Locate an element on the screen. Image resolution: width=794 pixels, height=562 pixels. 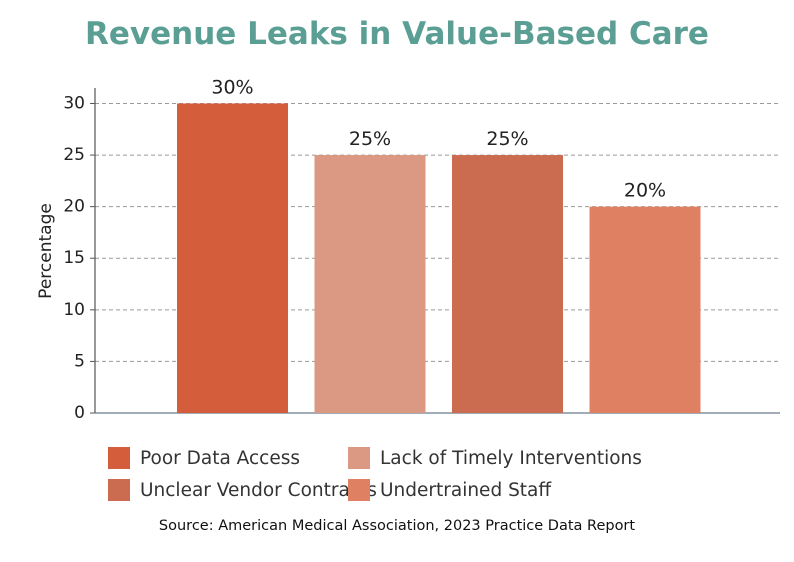
legend-item-poor-data-access: Poor Data Access is located at coordinates (228, 458).